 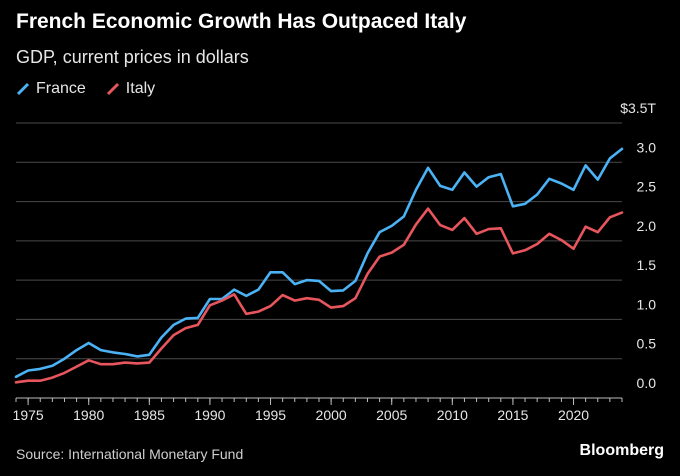 I want to click on legend-swatch-italy, so click(x=112, y=89).